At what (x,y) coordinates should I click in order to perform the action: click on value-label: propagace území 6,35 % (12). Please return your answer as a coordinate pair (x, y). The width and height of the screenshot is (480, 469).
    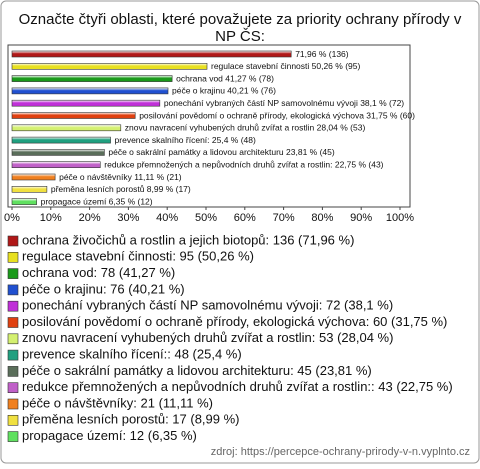
    Looking at the image, I should click on (97, 201).